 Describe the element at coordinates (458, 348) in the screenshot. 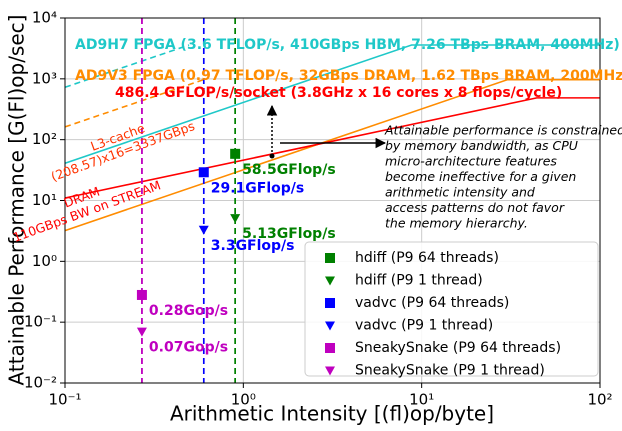

I see `legend-label: SneakySnake (P9 64 threads)` at that location.